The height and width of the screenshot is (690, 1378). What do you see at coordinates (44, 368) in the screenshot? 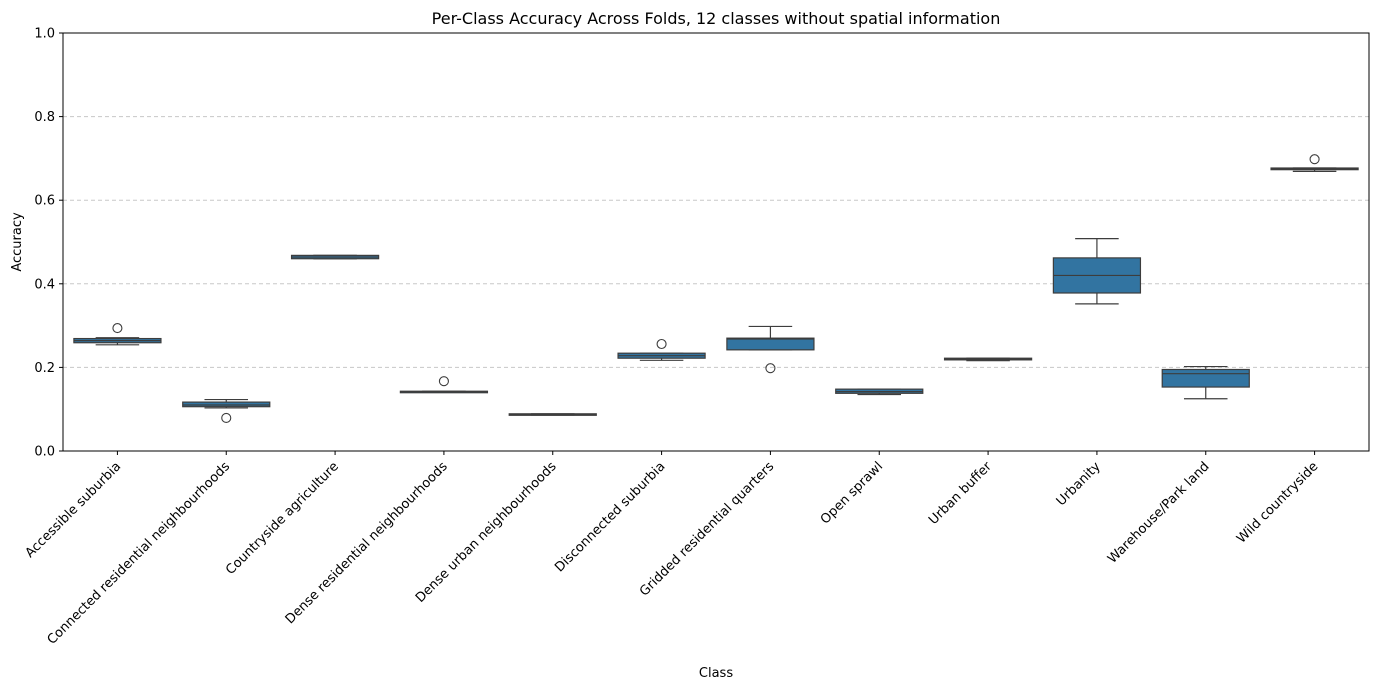
I see `y-tick-label-1: 0.2` at bounding box center [44, 368].